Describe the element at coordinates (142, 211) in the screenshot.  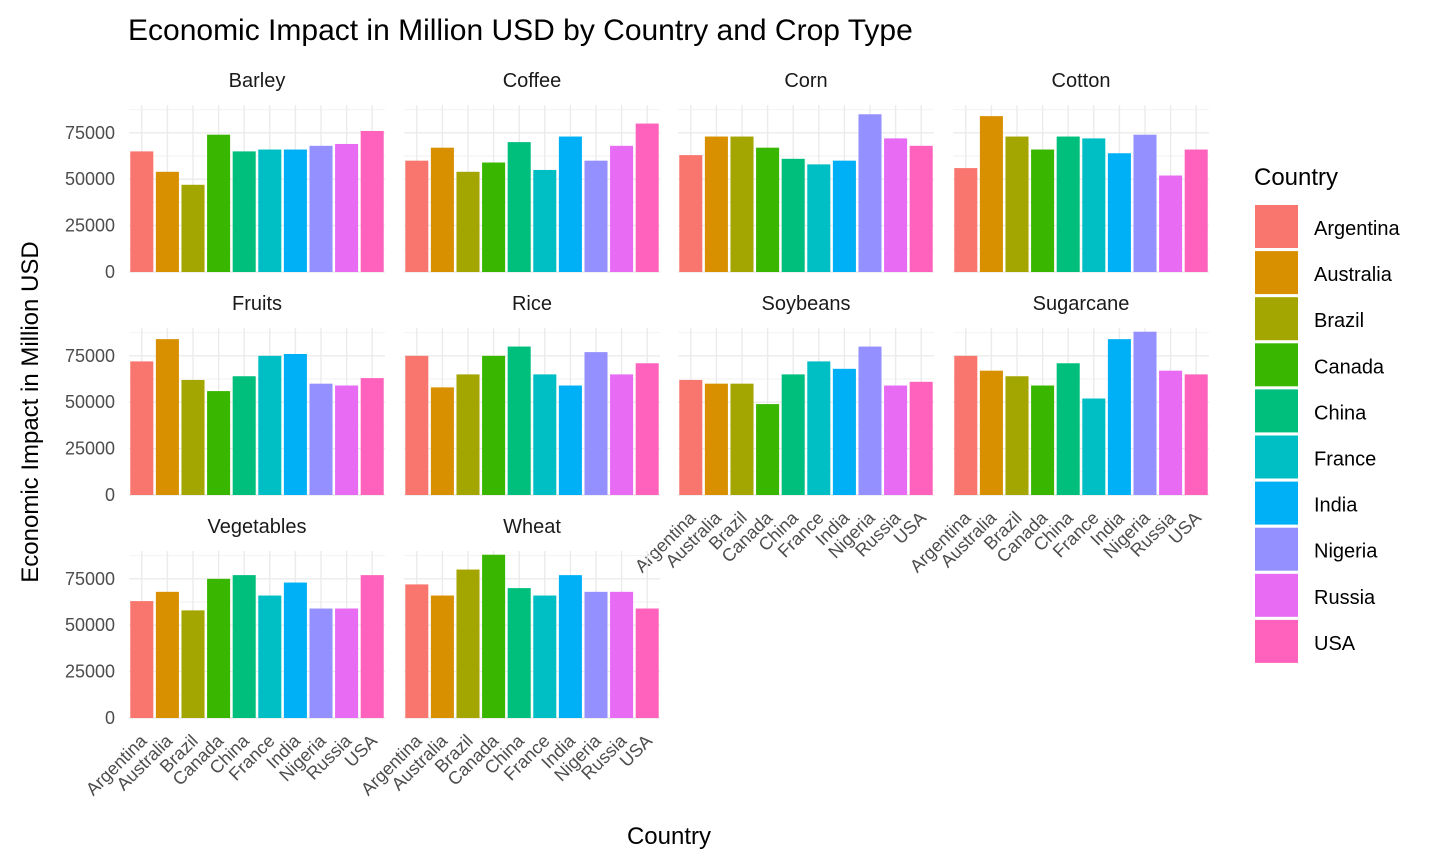
I see `bar-barley-argentina` at that location.